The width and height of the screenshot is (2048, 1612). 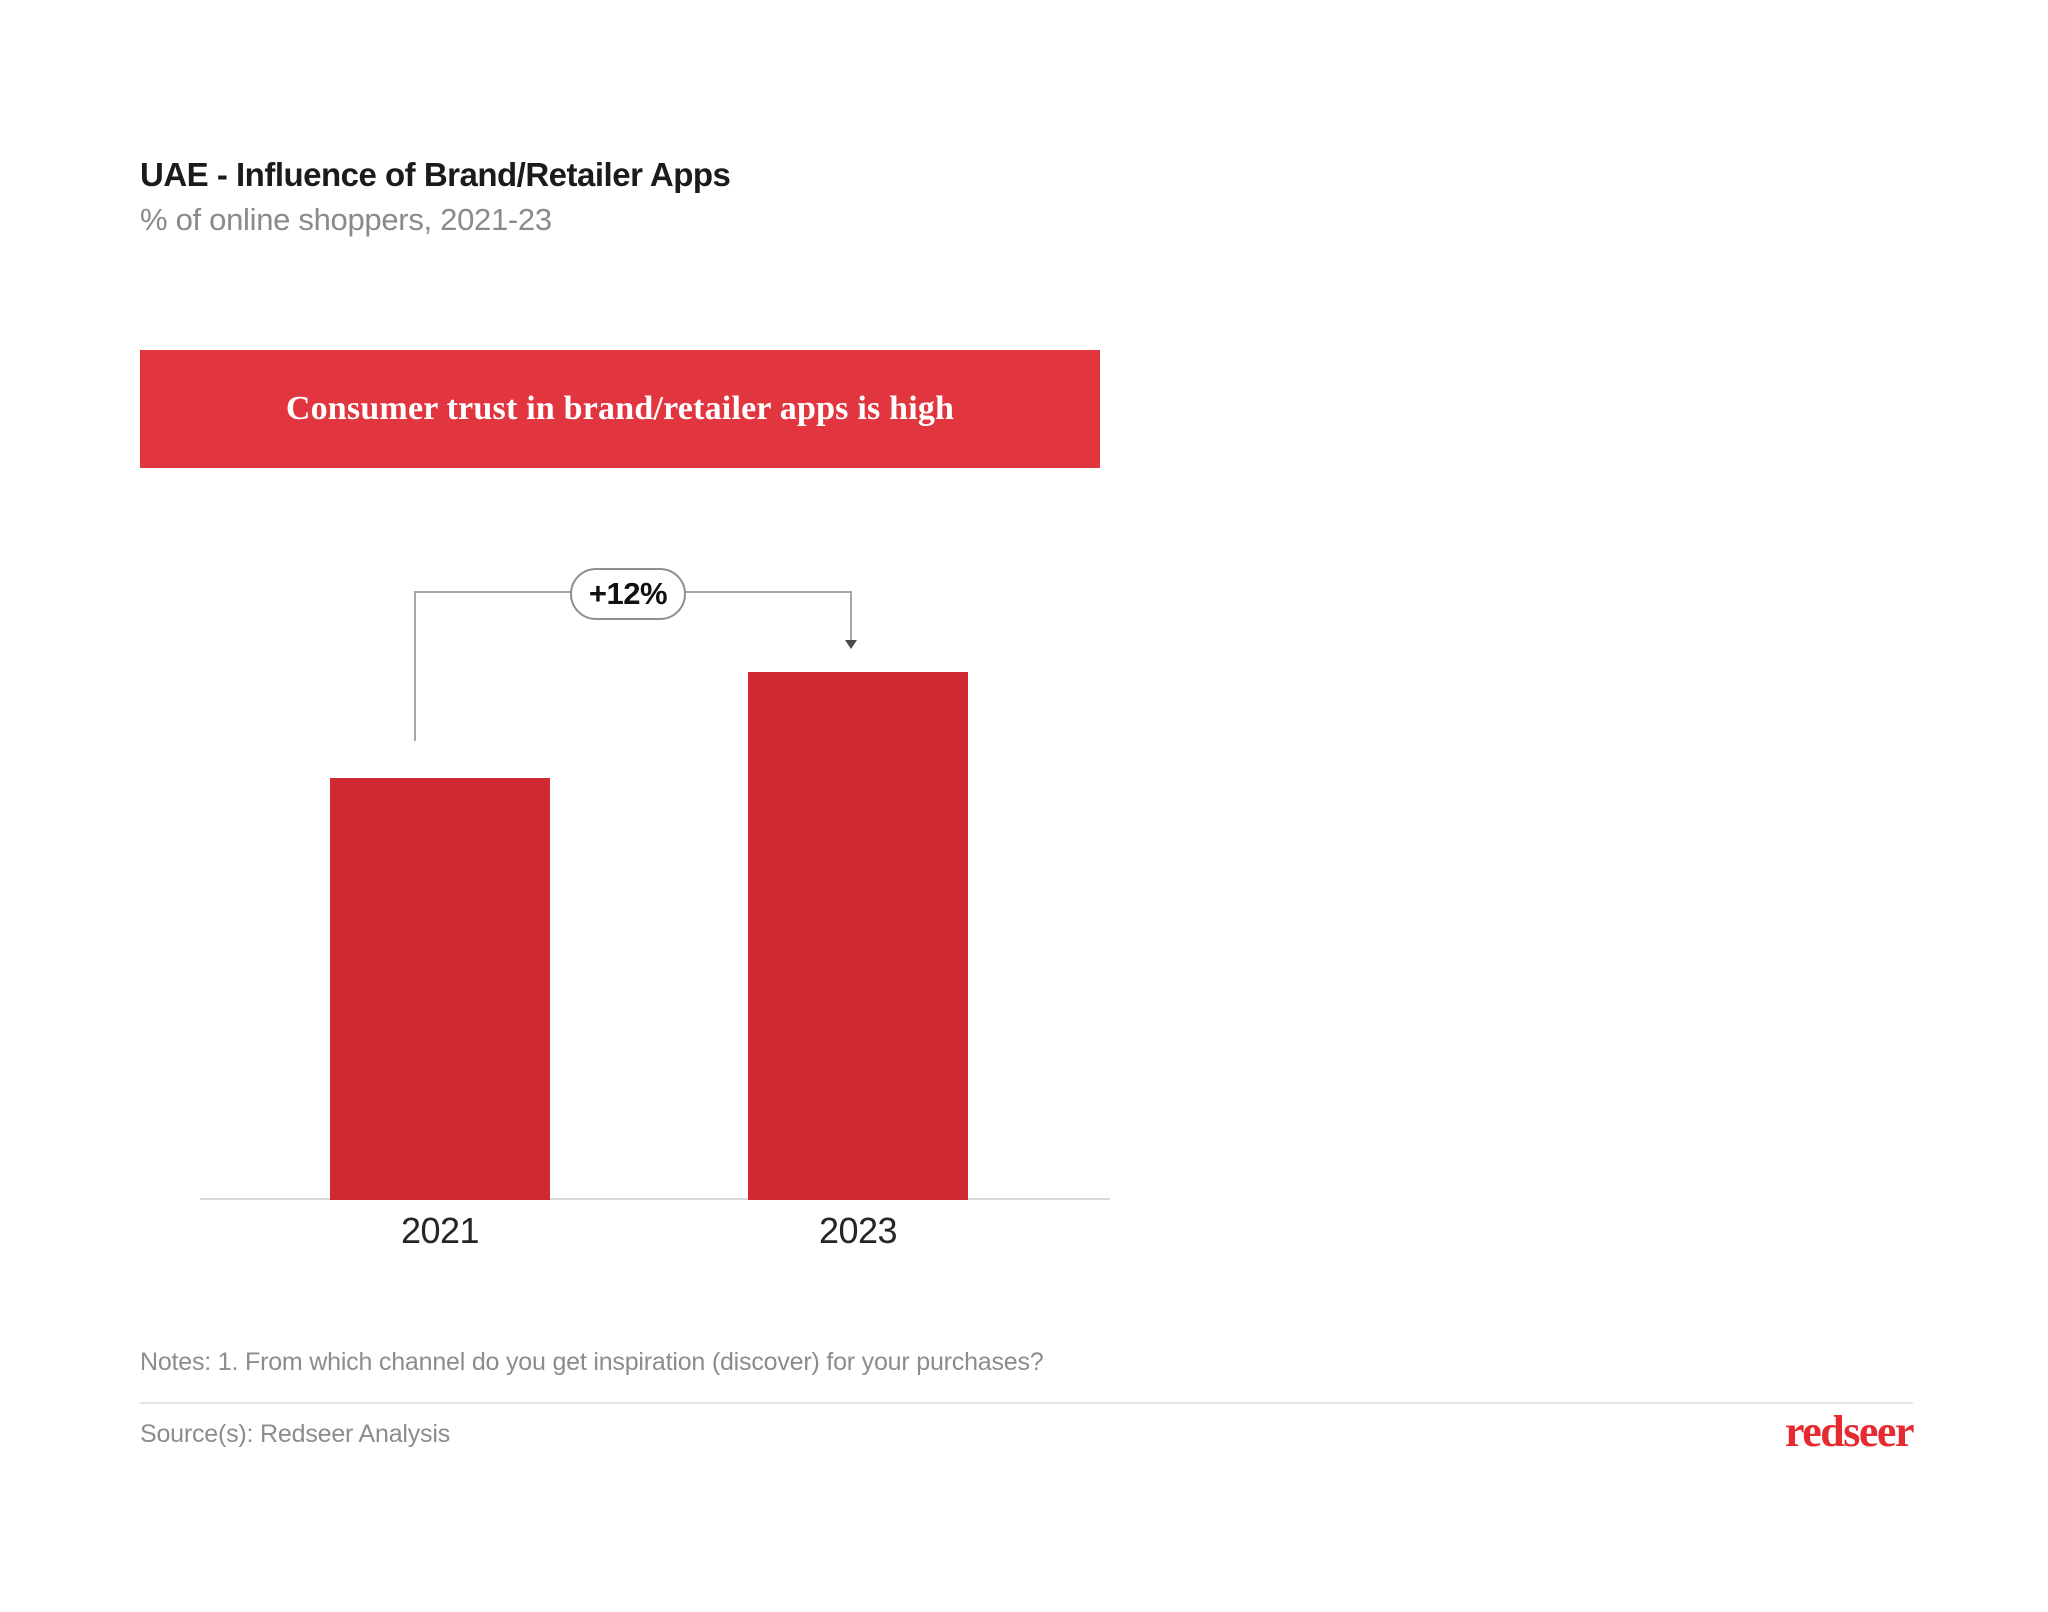 What do you see at coordinates (1849, 1431) in the screenshot?
I see `redseer-logo: redseer` at bounding box center [1849, 1431].